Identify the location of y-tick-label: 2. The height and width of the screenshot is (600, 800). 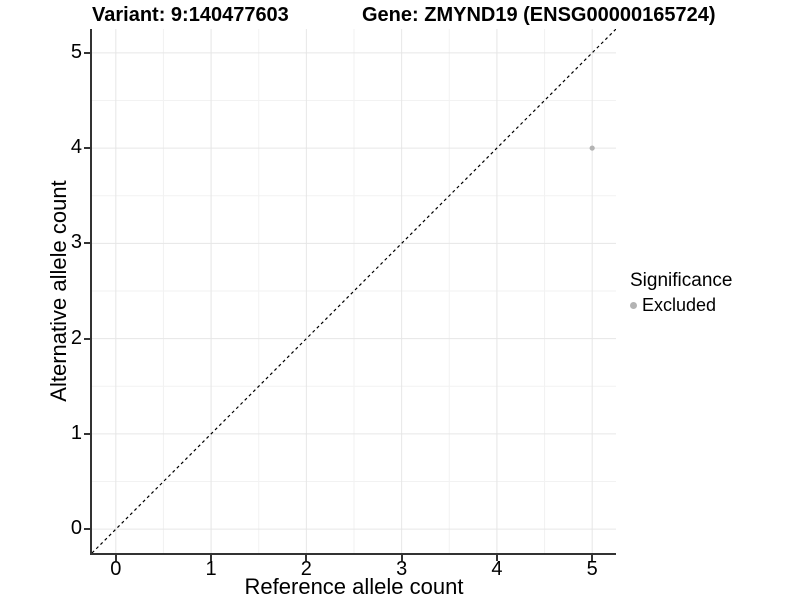
(76, 337).